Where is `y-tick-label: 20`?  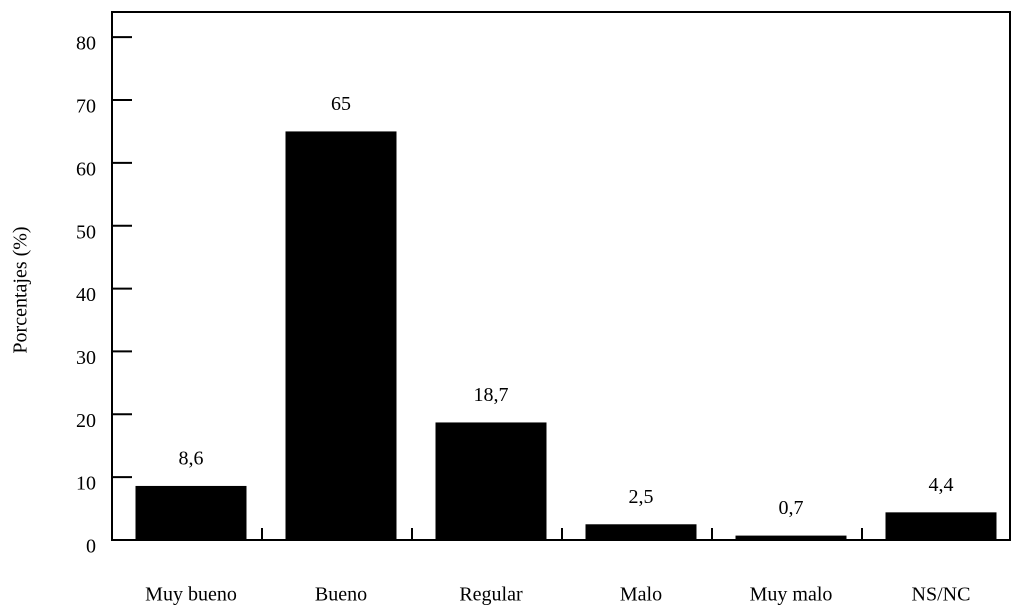 y-tick-label: 20 is located at coordinates (86, 421).